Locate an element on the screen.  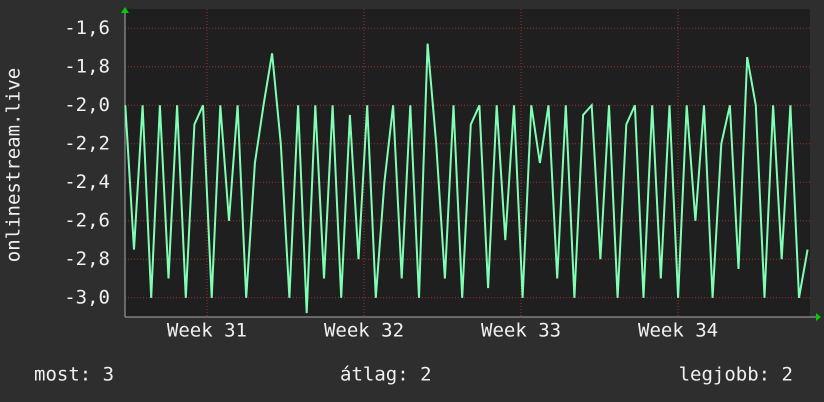
y-tick-label: -3,0 is located at coordinates (87, 297).